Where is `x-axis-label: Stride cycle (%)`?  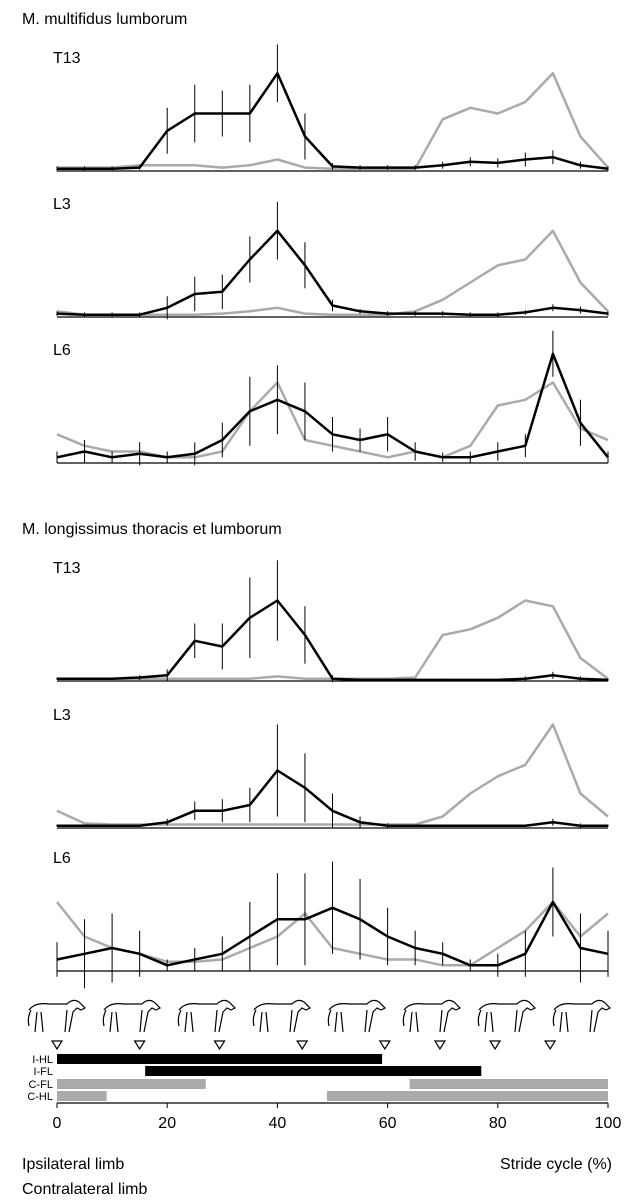 x-axis-label: Stride cycle (%) is located at coordinates (556, 1164).